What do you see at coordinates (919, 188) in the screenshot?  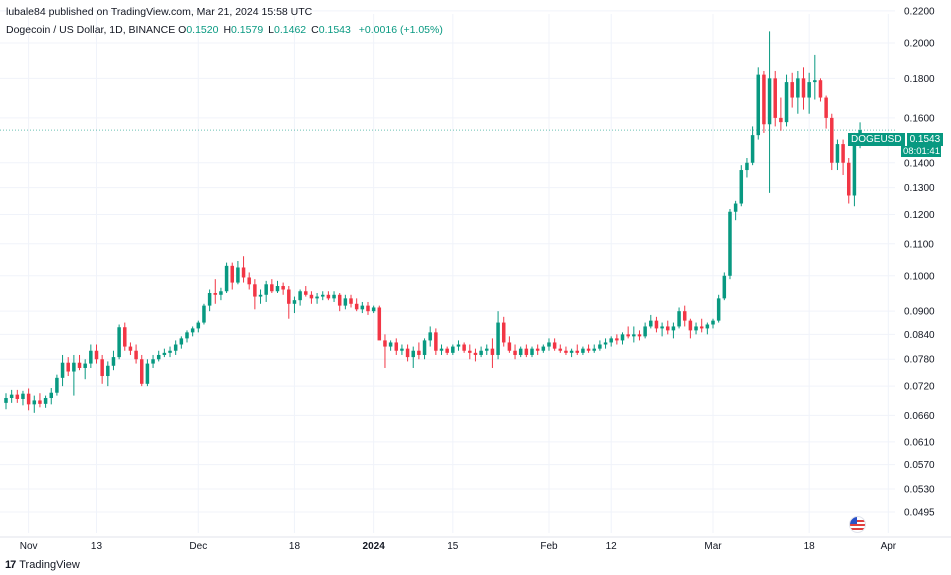 I see `y-tick-label: 0.1300` at bounding box center [919, 188].